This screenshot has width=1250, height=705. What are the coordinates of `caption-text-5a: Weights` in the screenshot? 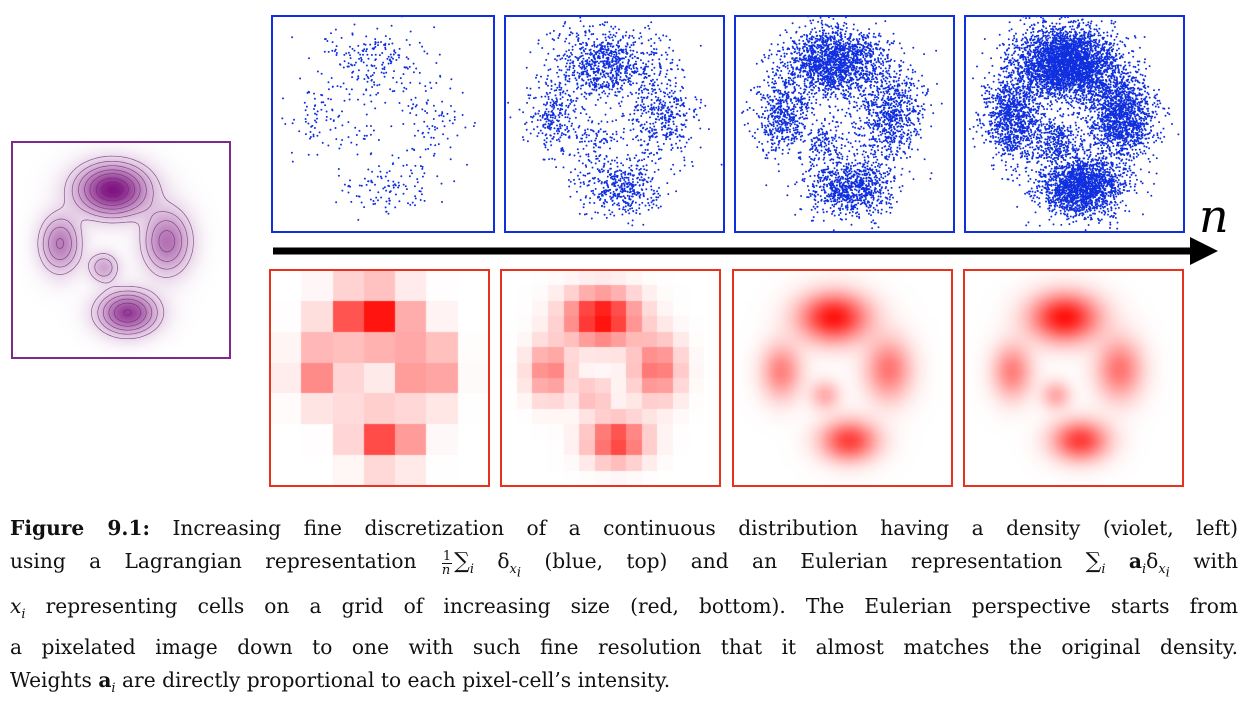 It's located at (51, 679).